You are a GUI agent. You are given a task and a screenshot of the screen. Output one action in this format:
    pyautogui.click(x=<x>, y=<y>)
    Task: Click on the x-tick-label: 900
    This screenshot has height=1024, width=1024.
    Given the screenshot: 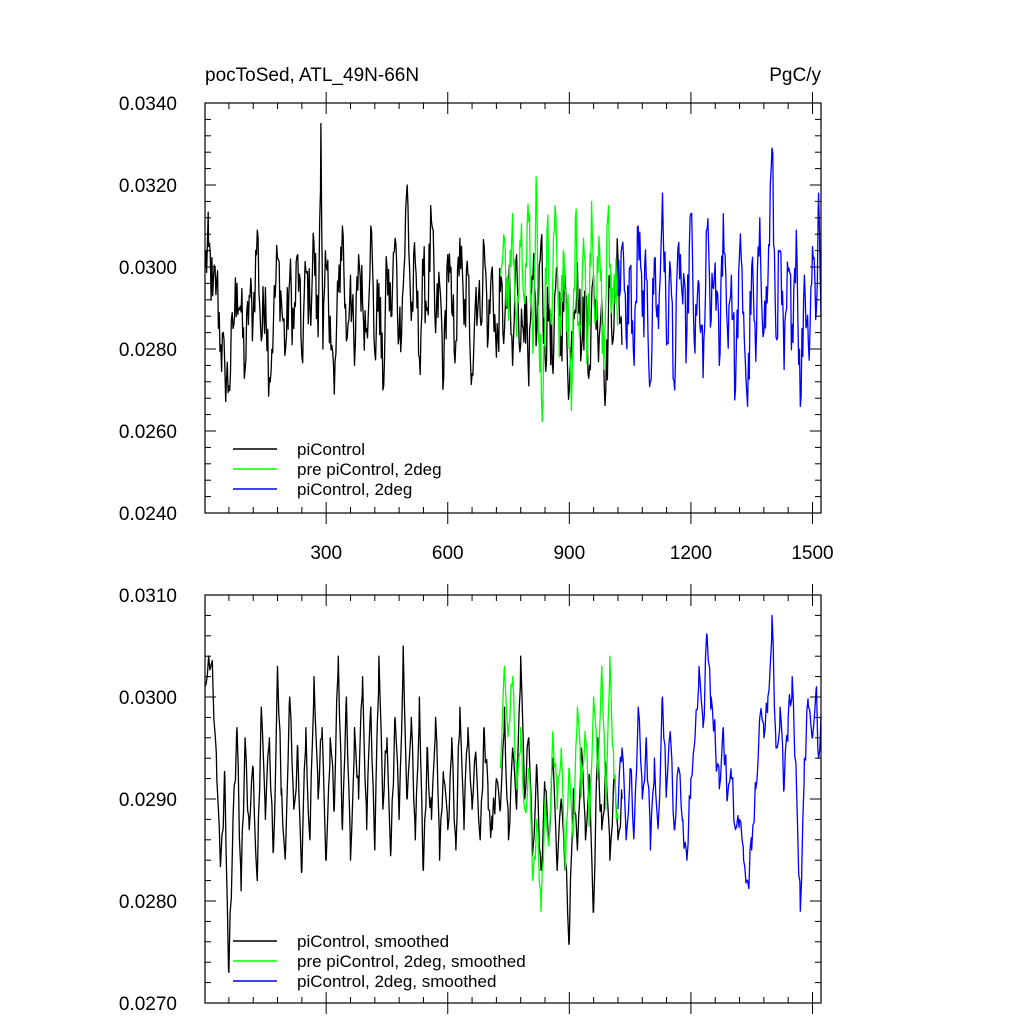 What is the action you would take?
    pyautogui.click(x=569, y=553)
    